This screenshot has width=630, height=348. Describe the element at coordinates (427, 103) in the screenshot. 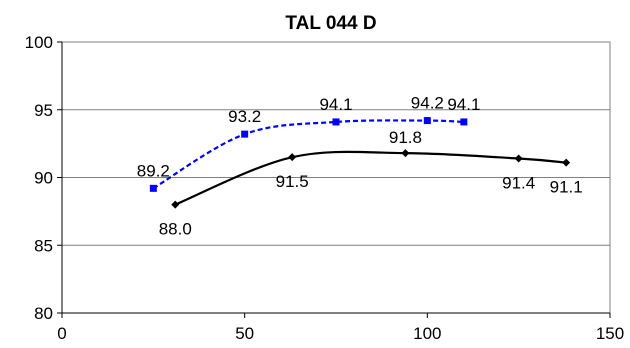

I see `data-label: 94.2` at that location.